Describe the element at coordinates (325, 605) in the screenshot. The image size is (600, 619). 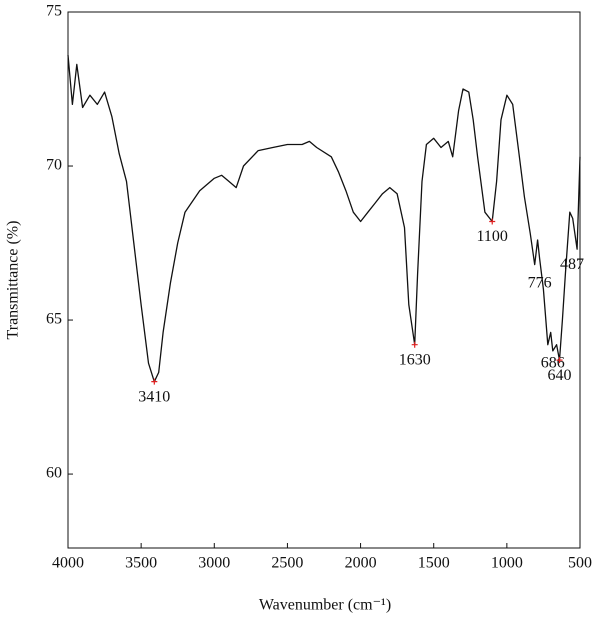
I see `x-axis-label: Wavenumber (cm⁻¹)` at that location.